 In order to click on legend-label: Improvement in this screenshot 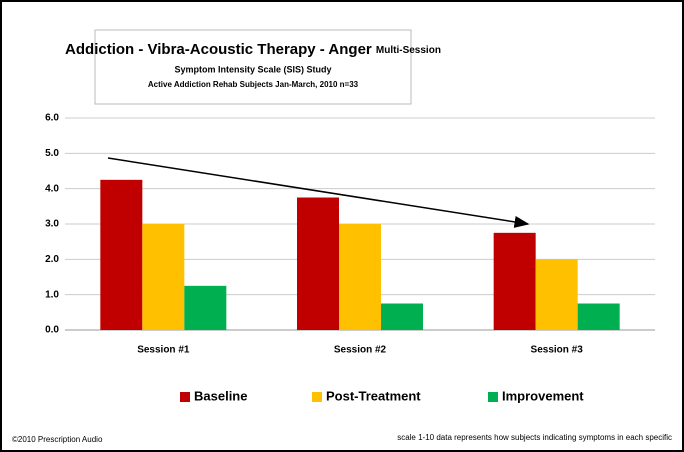, I will do `click(543, 395)`.